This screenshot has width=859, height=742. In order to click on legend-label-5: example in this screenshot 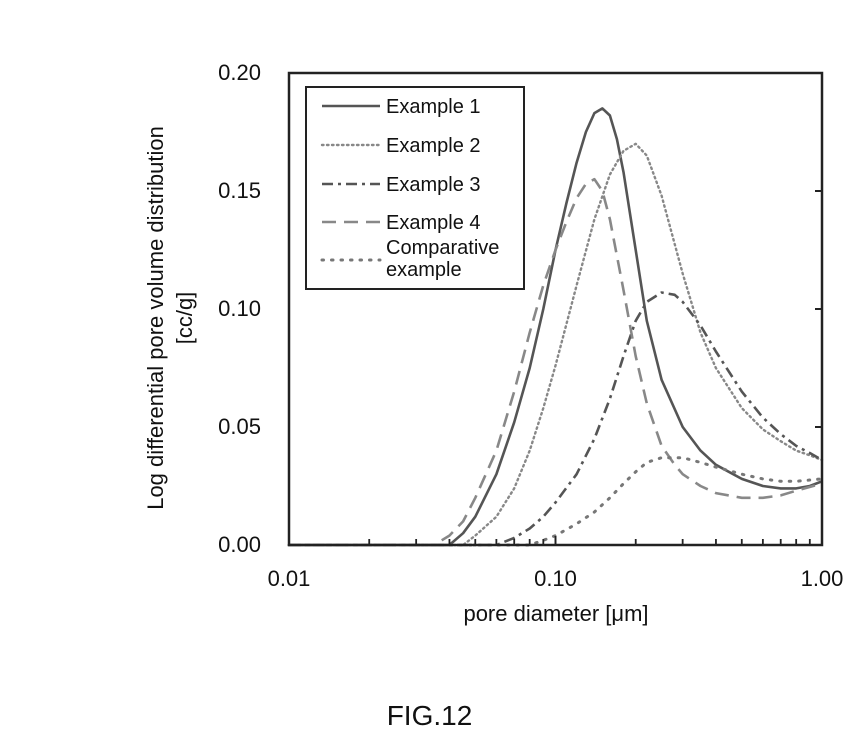, I will do `click(424, 270)`.